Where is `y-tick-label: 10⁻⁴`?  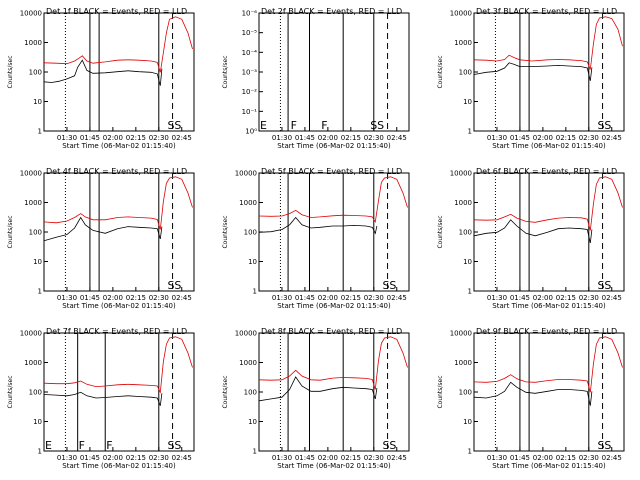
y-tick-label: 10⁻⁴ is located at coordinates (250, 53).